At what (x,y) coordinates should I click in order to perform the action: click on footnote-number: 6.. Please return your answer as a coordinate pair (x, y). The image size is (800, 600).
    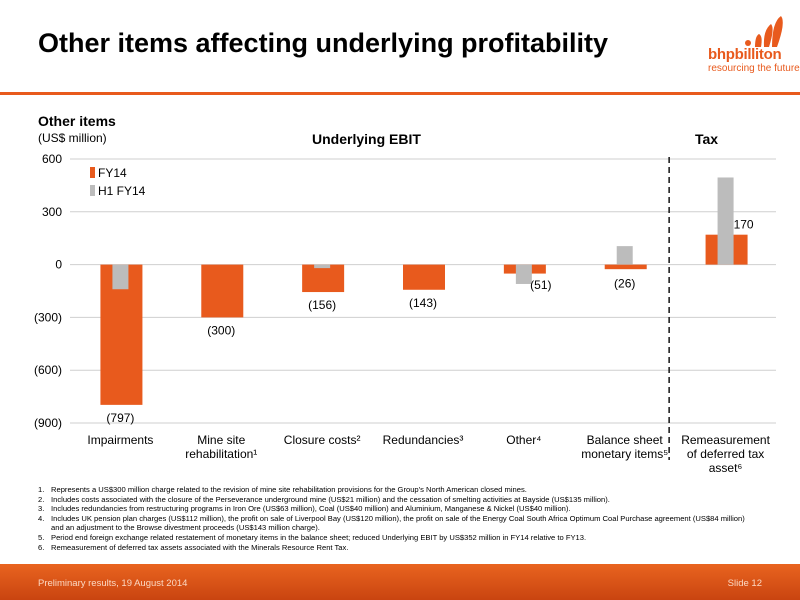
    Looking at the image, I should click on (41, 547).